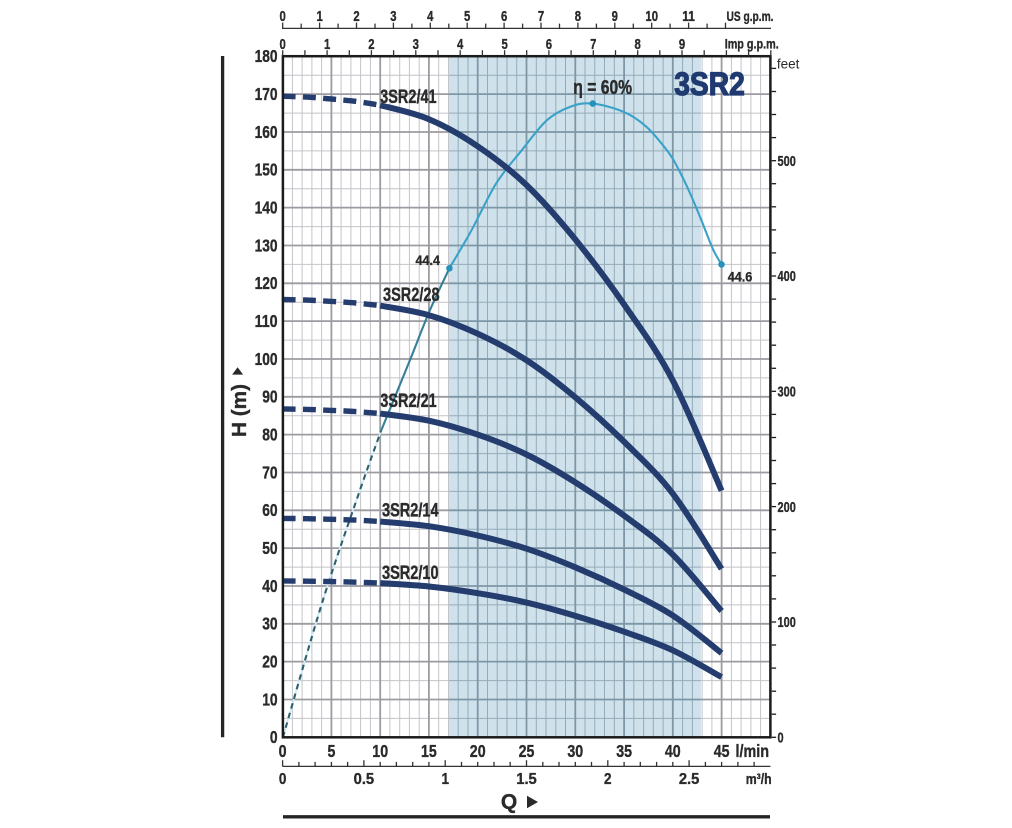 This screenshot has height=828, width=1012. What do you see at coordinates (266, 56) in the screenshot?
I see `svg-text: 180` at bounding box center [266, 56].